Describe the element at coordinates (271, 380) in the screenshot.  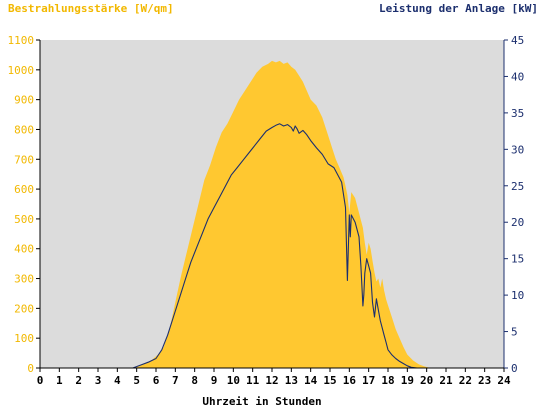
I see `x-tick-label: 12` at that location.